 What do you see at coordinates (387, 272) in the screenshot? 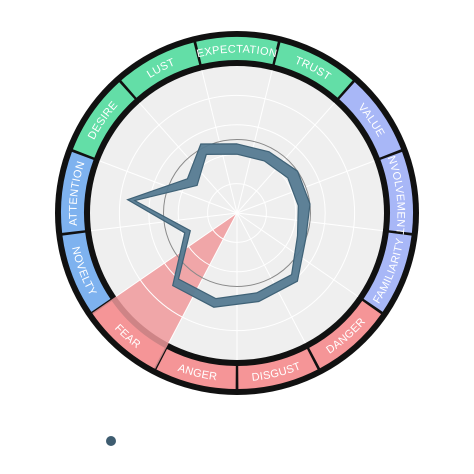
I see `segment-familiarity` at bounding box center [387, 272].